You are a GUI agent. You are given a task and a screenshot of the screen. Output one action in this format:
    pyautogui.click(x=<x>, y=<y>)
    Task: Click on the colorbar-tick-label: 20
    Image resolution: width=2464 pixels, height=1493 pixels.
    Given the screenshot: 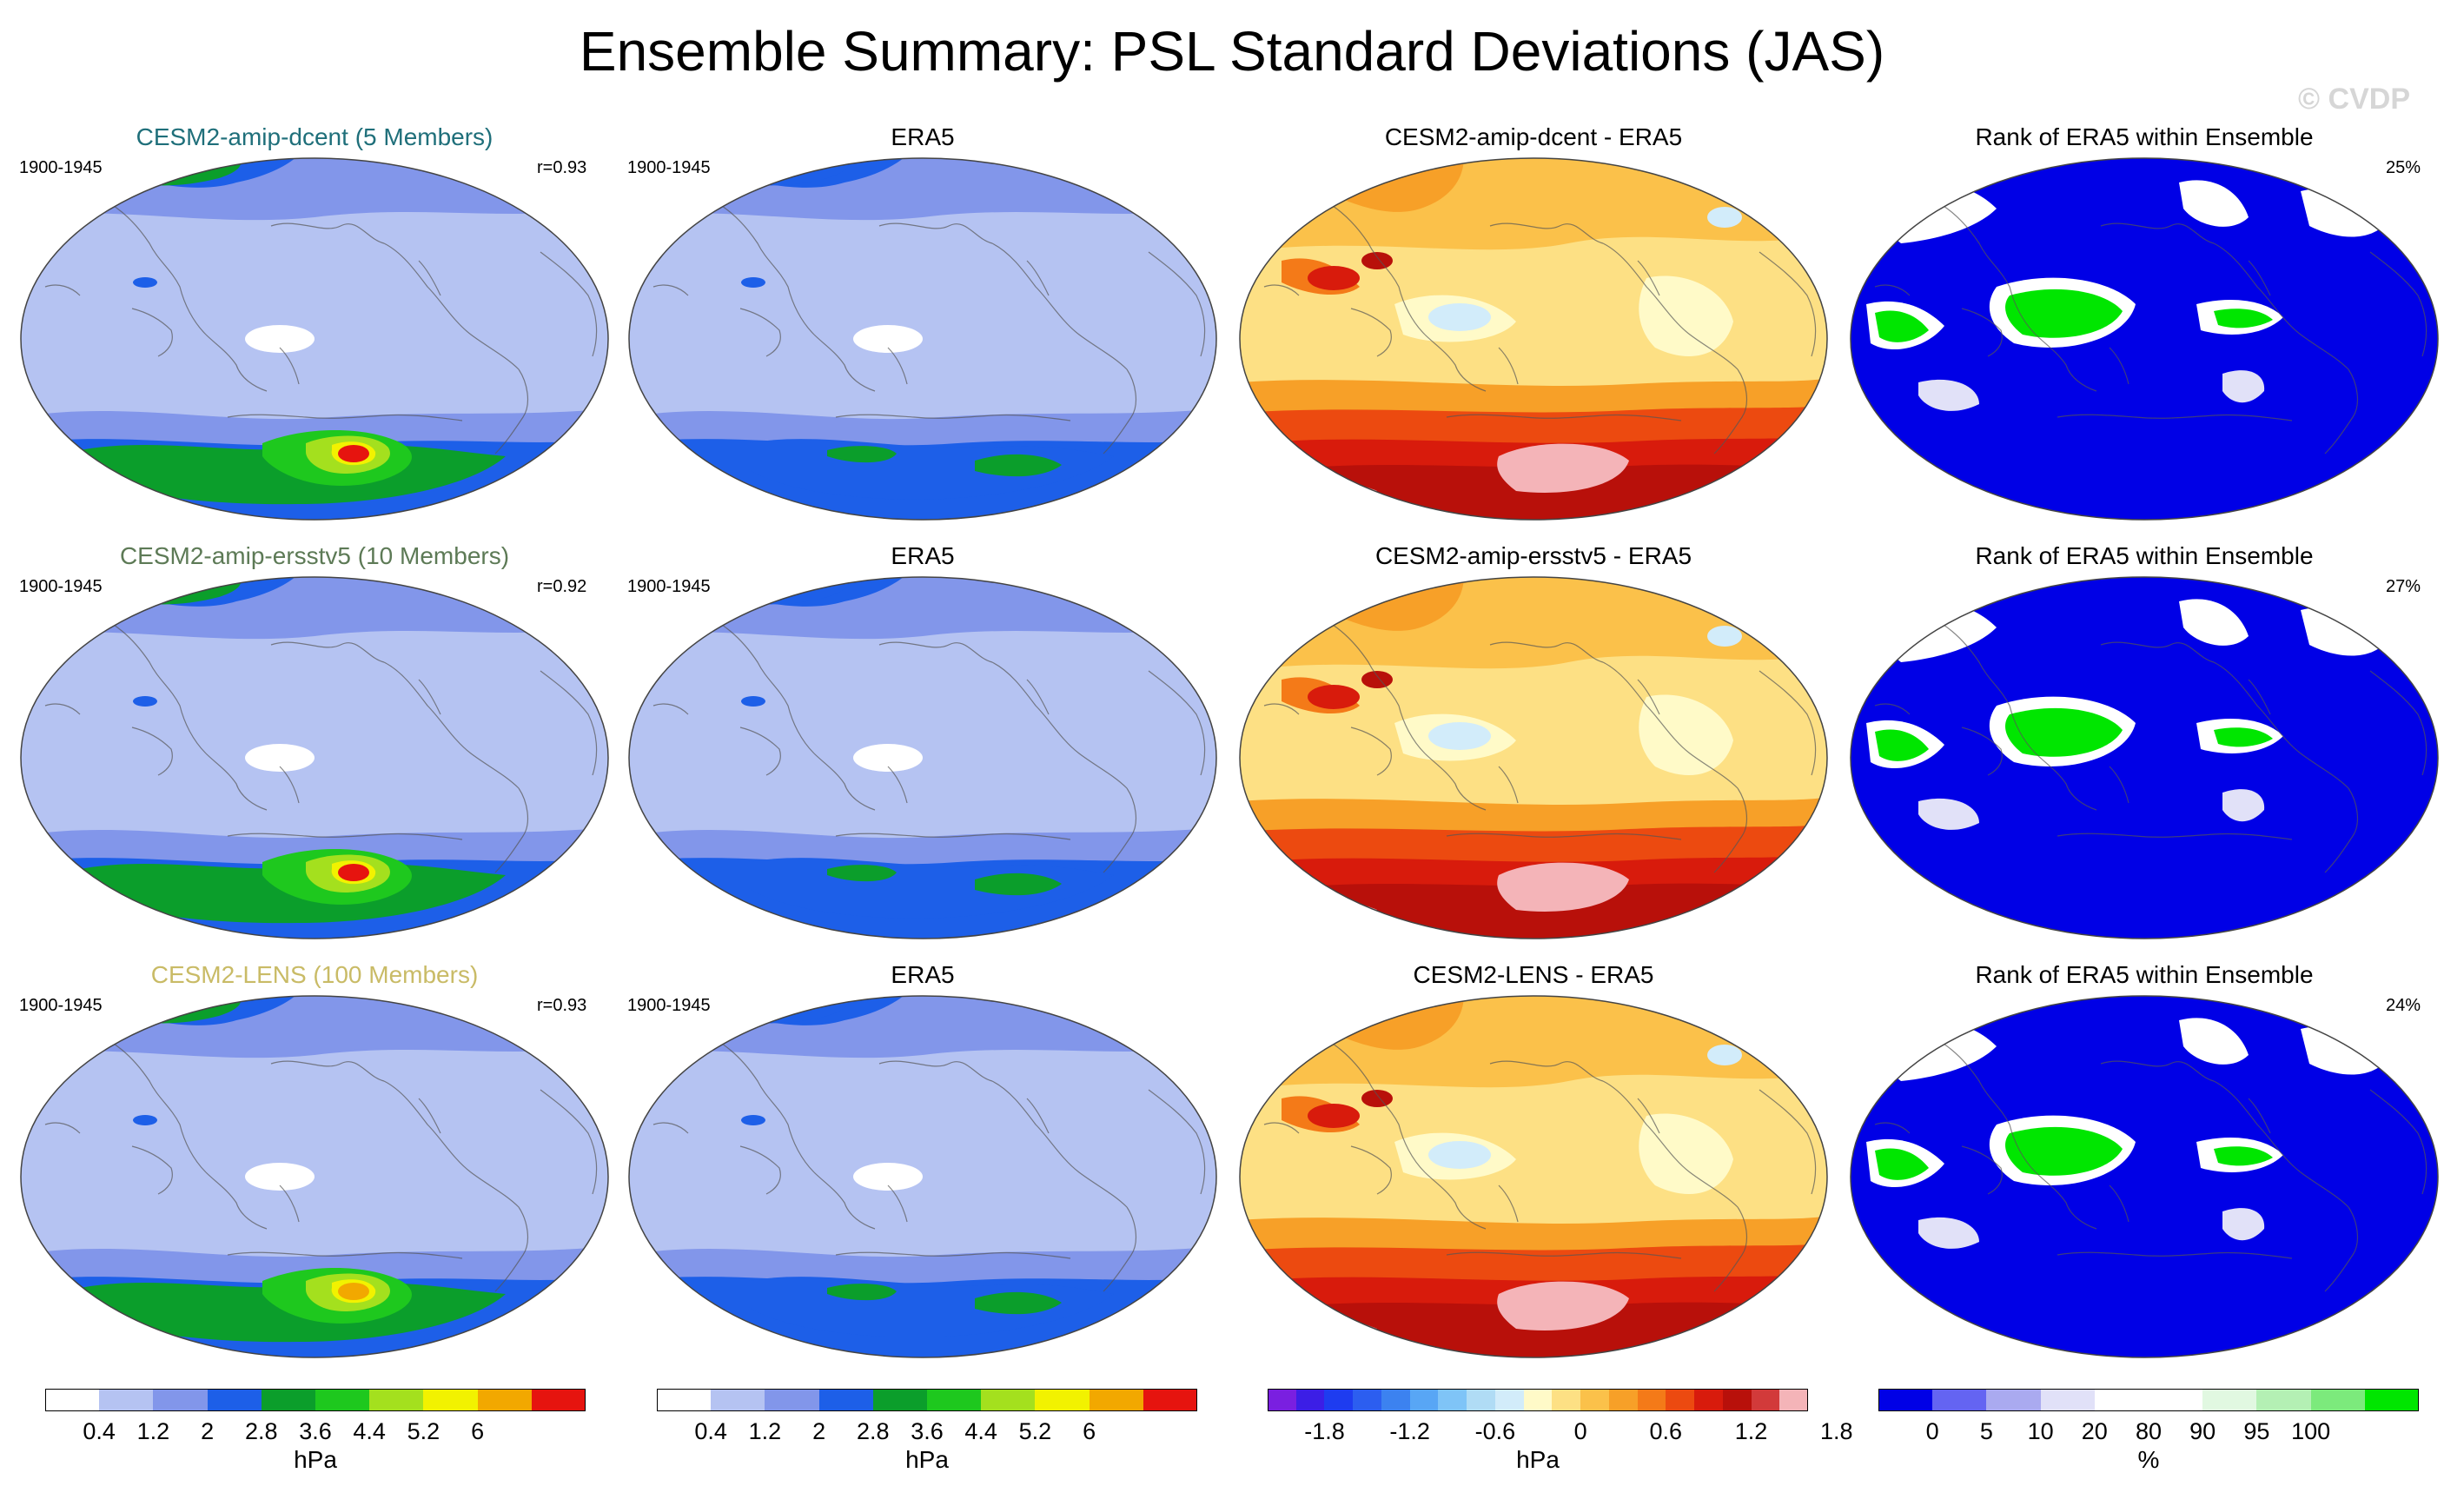 What is the action you would take?
    pyautogui.click(x=2094, y=1431)
    